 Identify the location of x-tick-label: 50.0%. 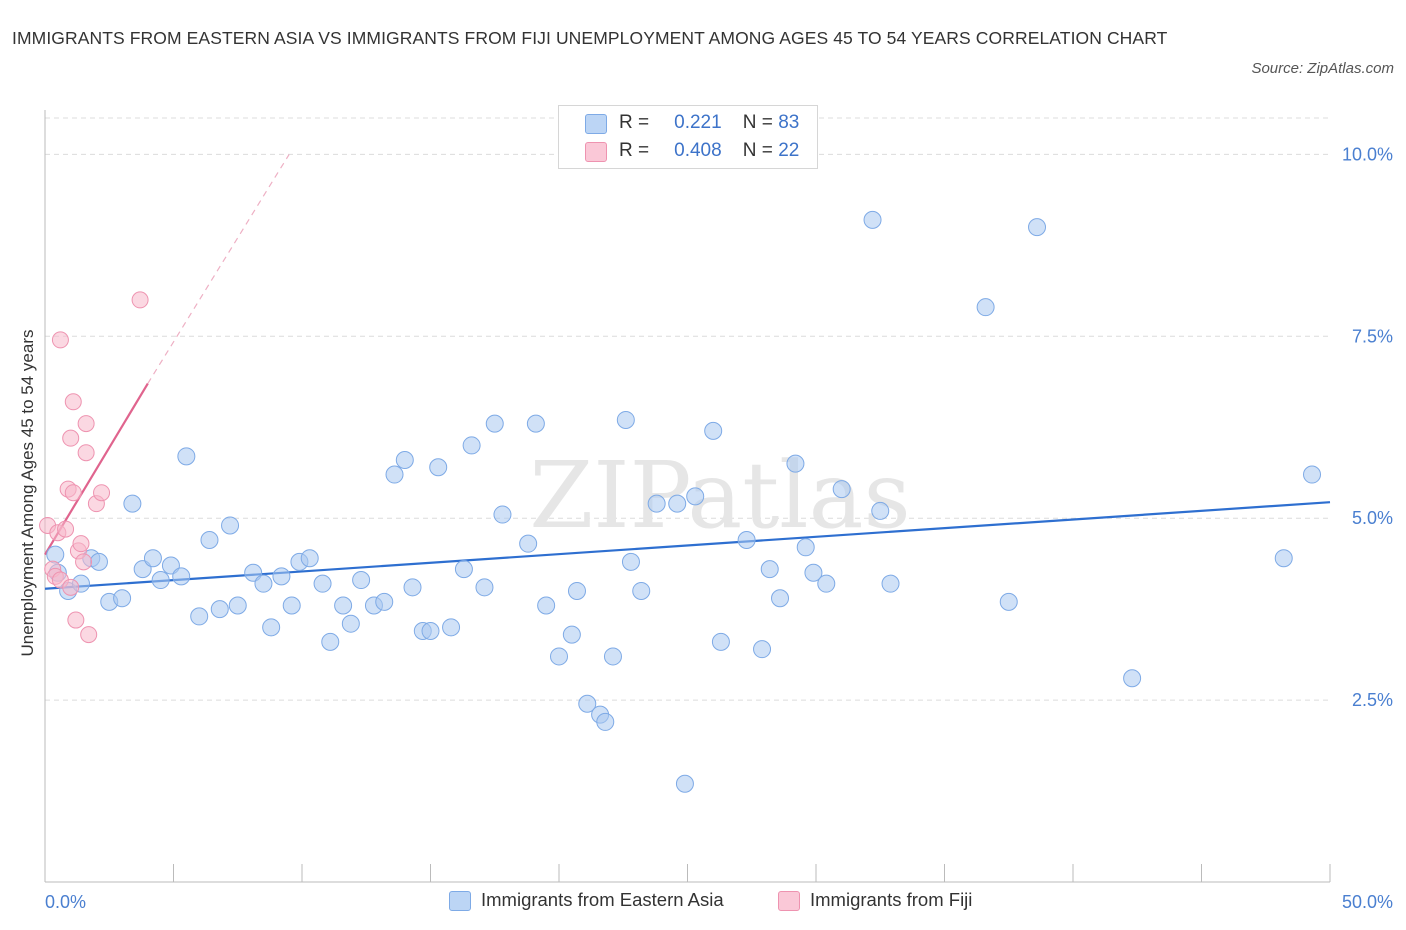
(1367, 902).